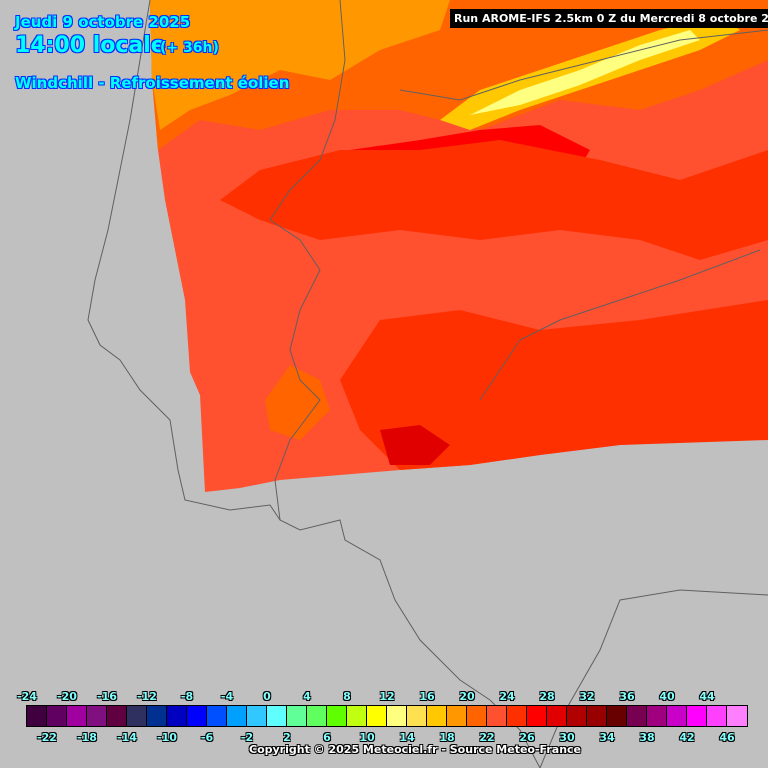  I want to click on legend-label-bottom: 6, so click(327, 737).